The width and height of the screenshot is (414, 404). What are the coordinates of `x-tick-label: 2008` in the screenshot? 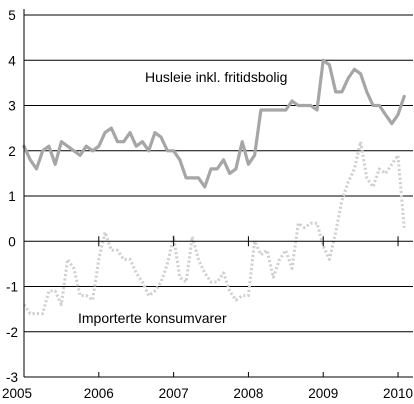 It's located at (248, 393).